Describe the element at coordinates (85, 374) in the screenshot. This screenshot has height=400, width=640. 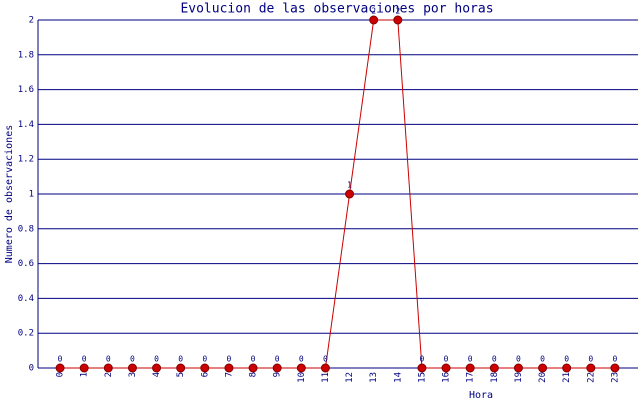
I see `x-tick-label: 1` at that location.